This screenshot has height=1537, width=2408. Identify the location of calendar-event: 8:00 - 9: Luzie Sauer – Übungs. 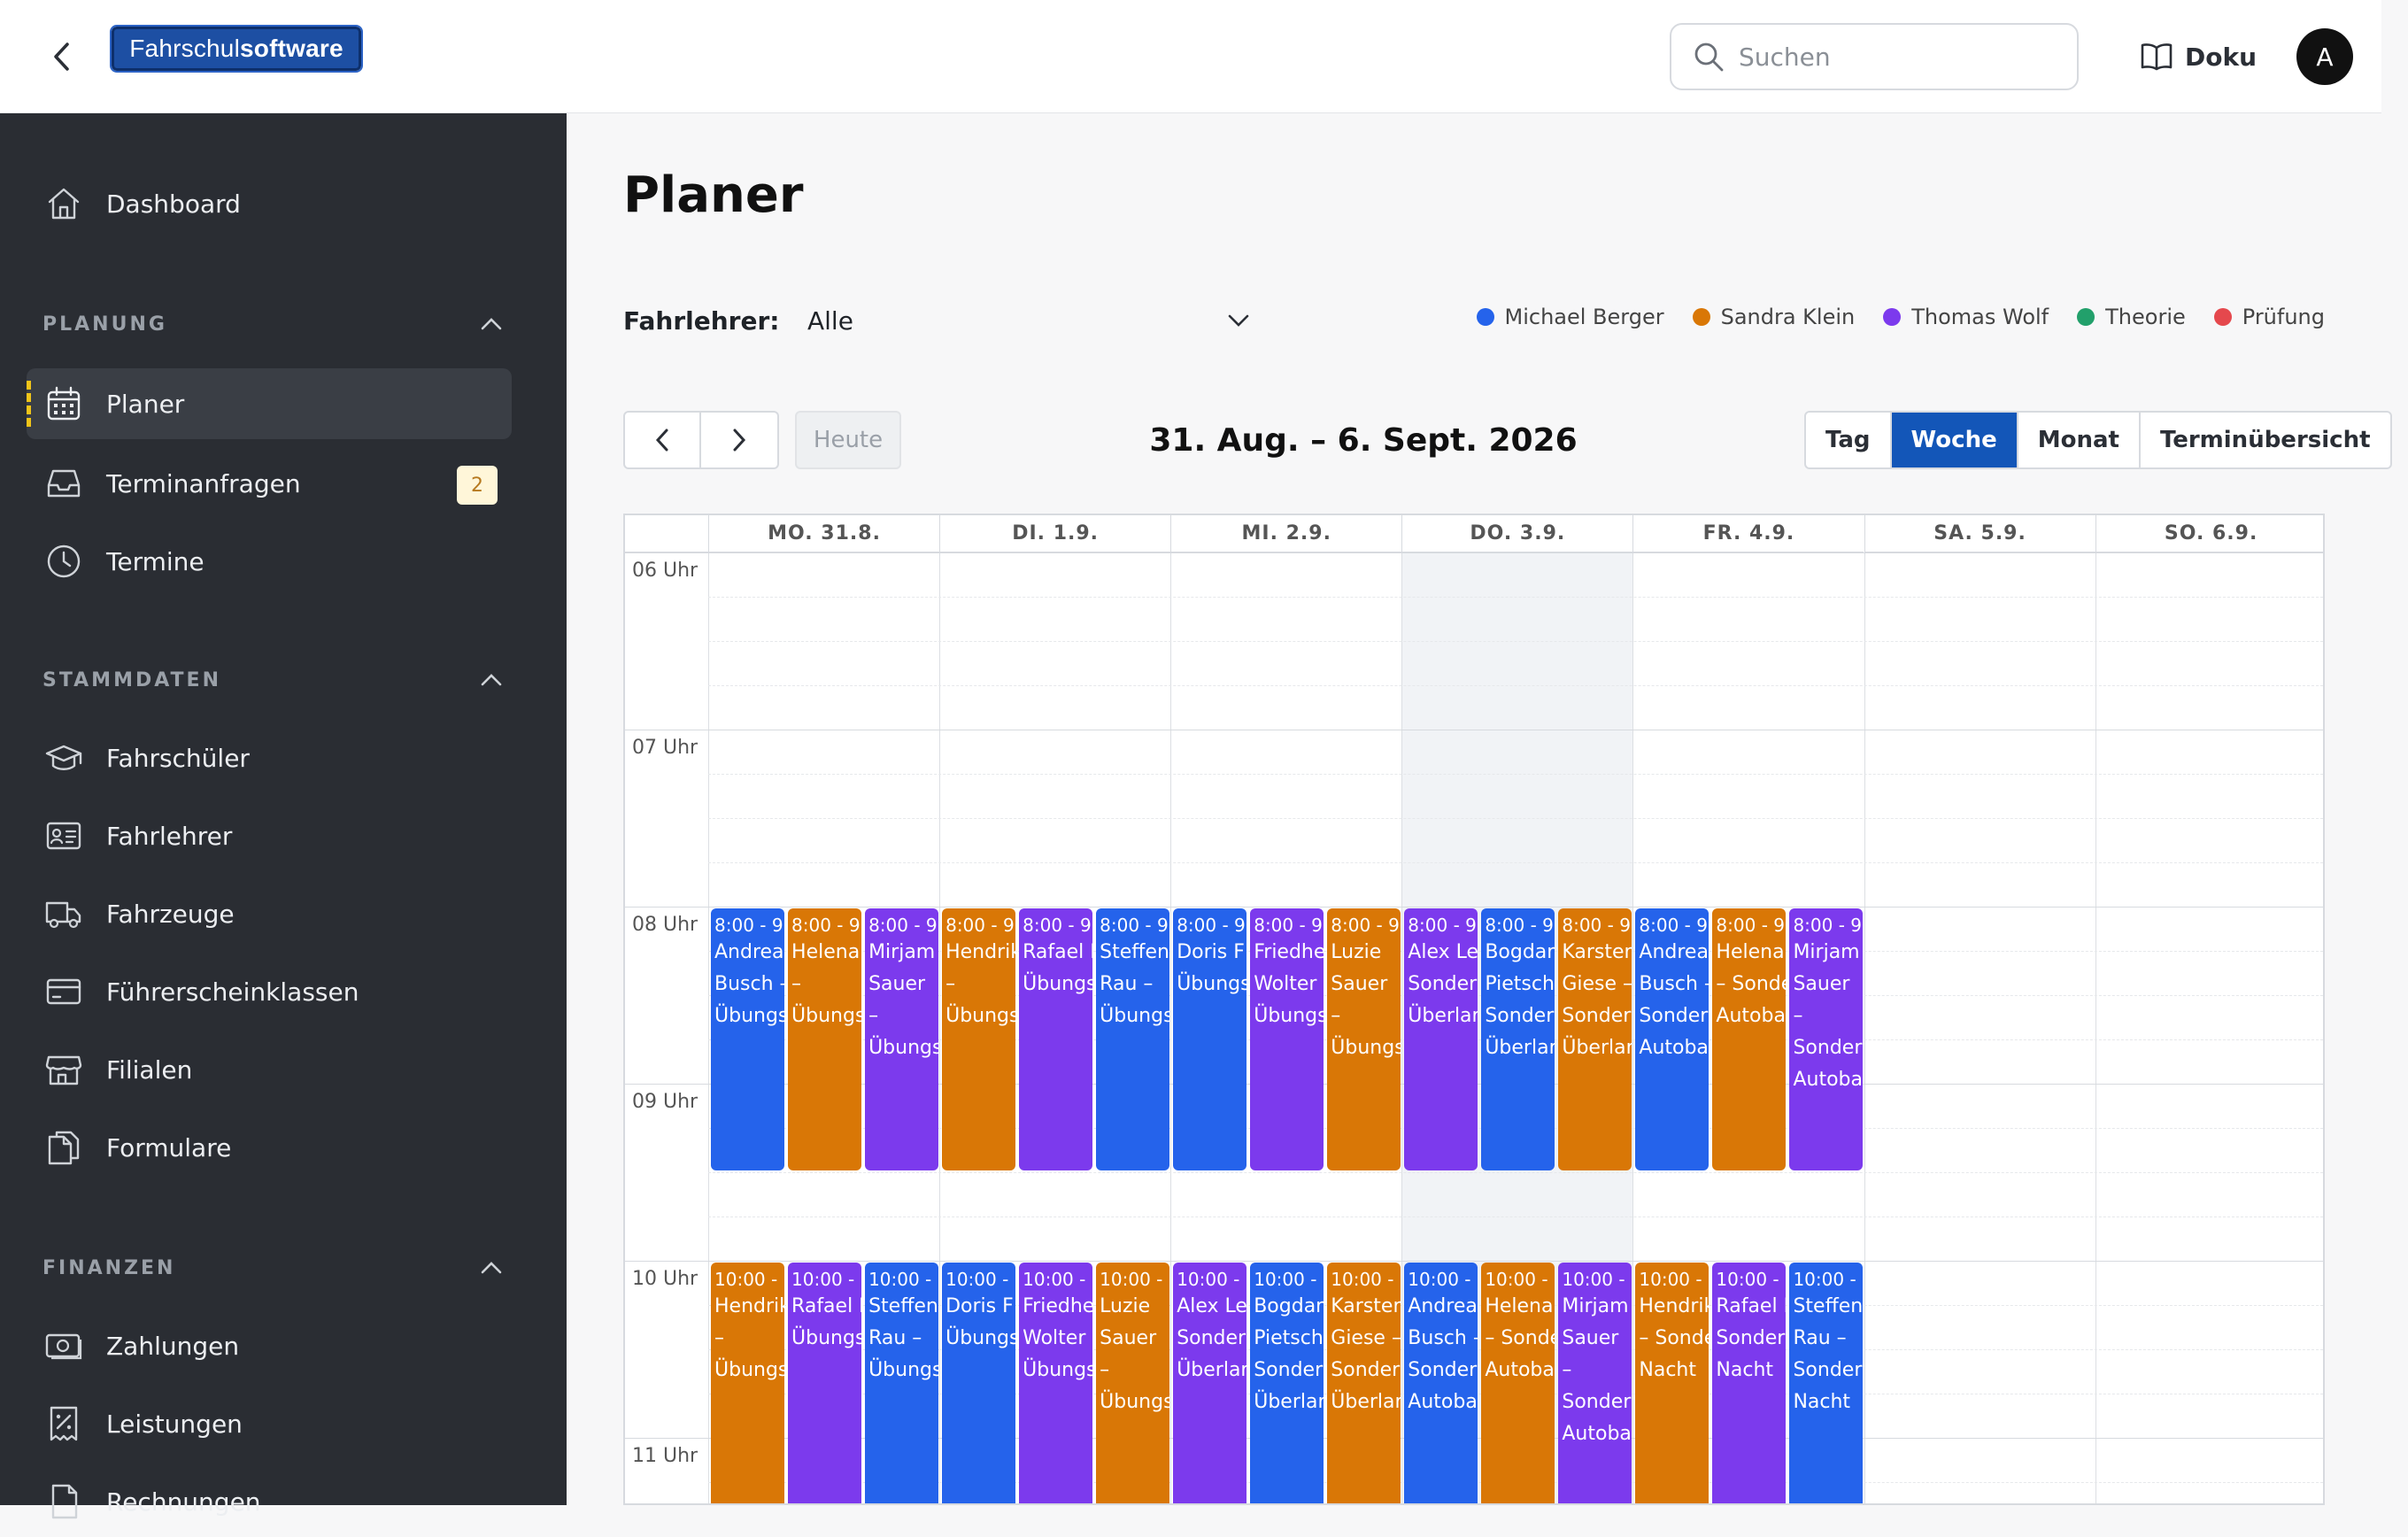
(1364, 1039).